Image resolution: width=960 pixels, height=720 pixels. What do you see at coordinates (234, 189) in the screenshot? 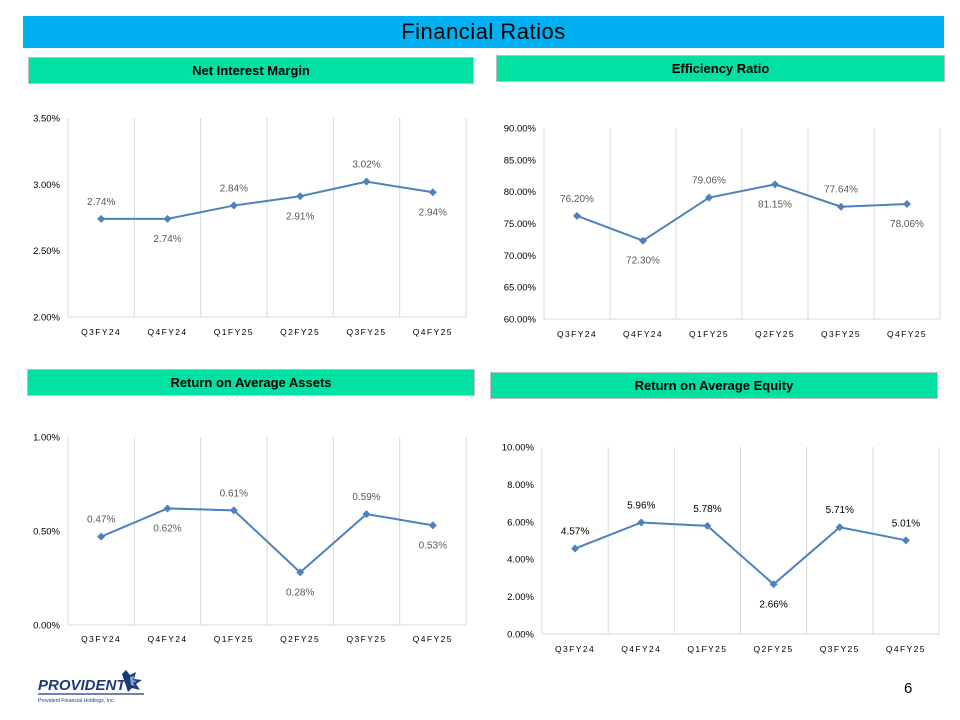
I see `nim-data-label: 2.84%` at bounding box center [234, 189].